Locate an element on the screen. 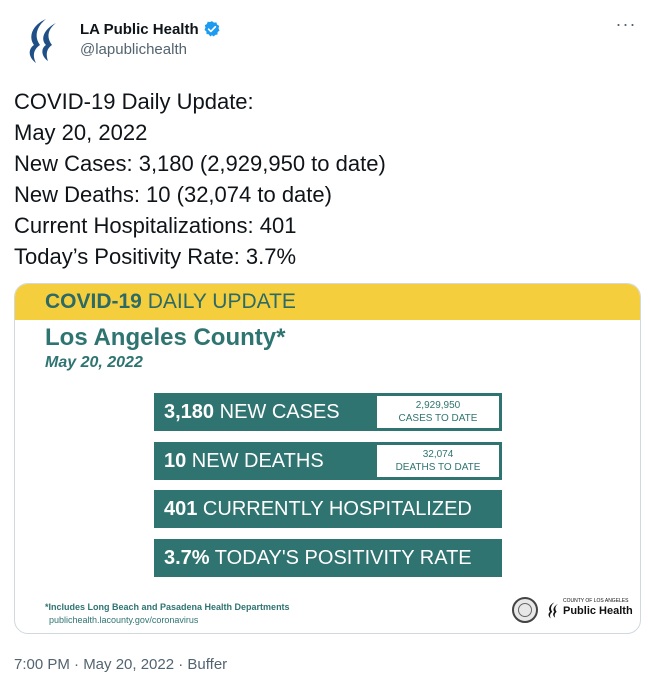 The image size is (650, 674). card-county: Los Angeles County* is located at coordinates (165, 337).